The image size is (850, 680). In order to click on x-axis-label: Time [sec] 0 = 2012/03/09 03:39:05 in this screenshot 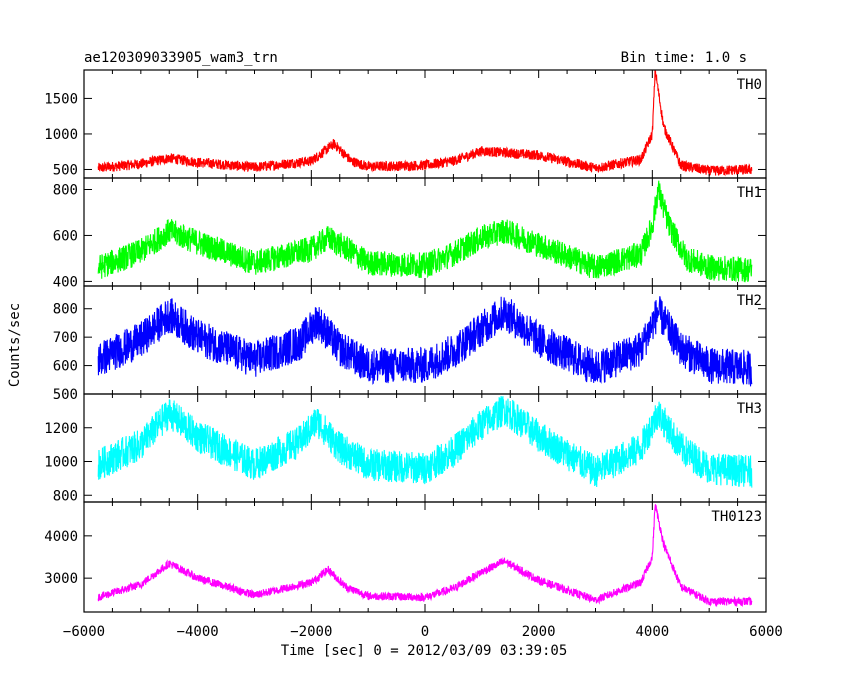, I will do `click(424, 651)`.